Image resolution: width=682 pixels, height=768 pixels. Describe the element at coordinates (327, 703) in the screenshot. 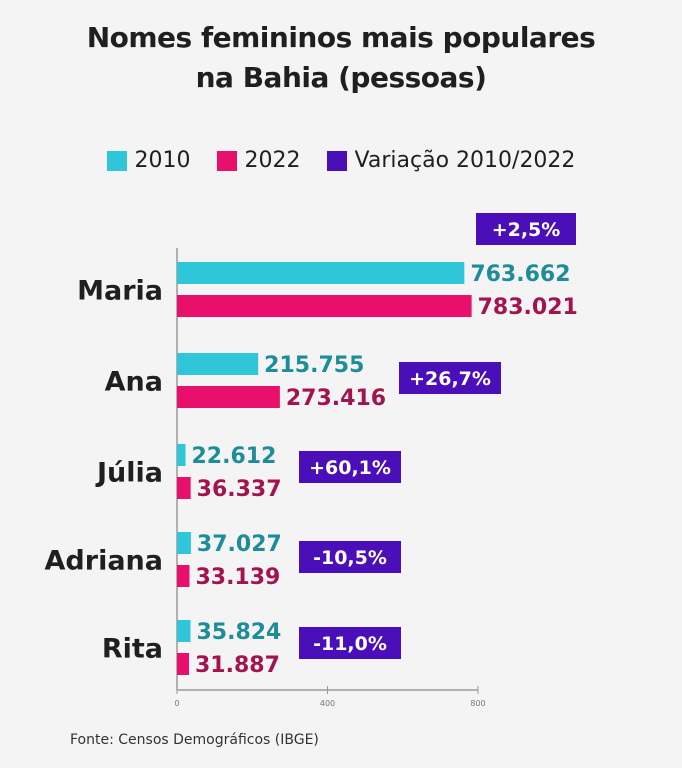

I see `x-tick-label: 400` at that location.